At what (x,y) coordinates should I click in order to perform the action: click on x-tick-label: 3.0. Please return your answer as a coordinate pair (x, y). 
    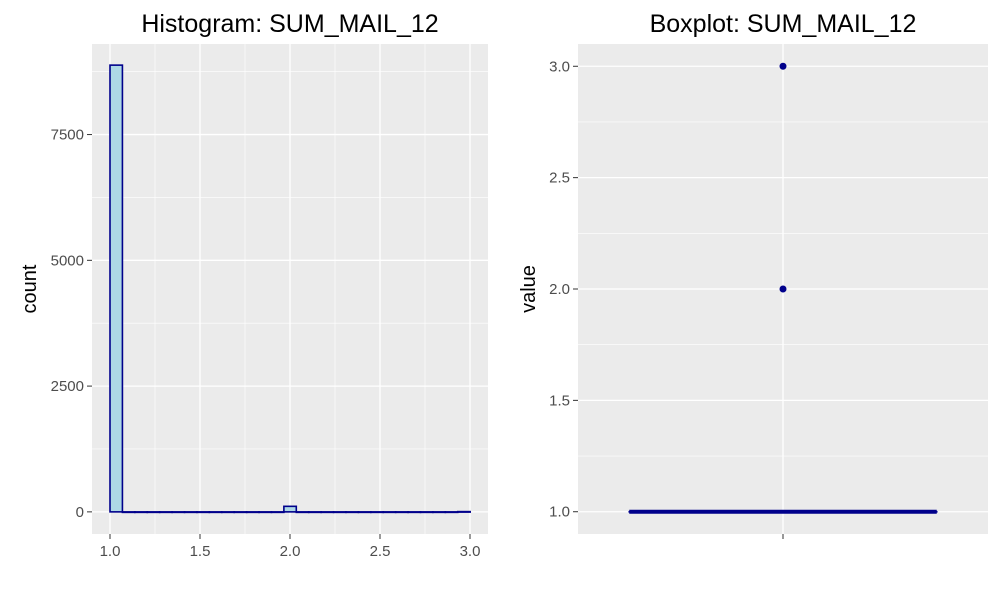
    Looking at the image, I should click on (470, 551).